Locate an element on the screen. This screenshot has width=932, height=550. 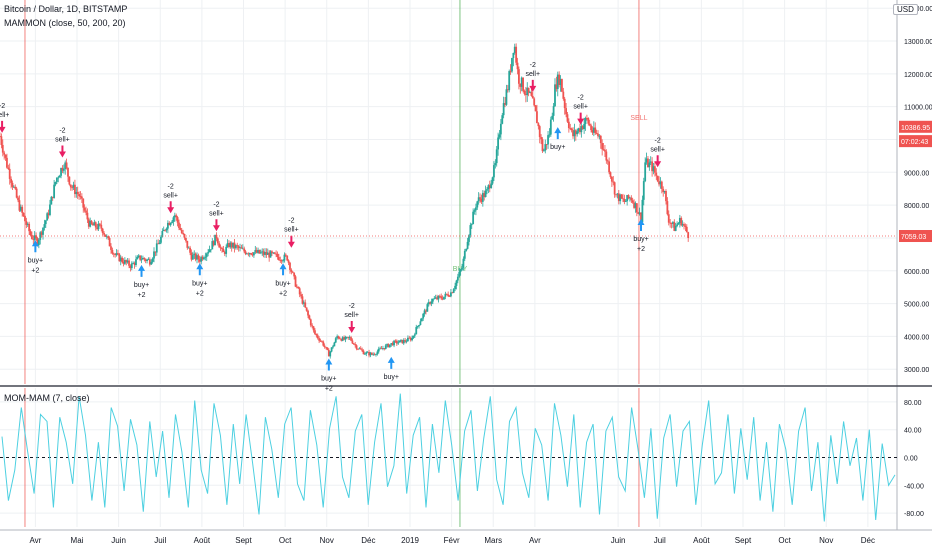
buy-label: +2 is located at coordinates (200, 293).